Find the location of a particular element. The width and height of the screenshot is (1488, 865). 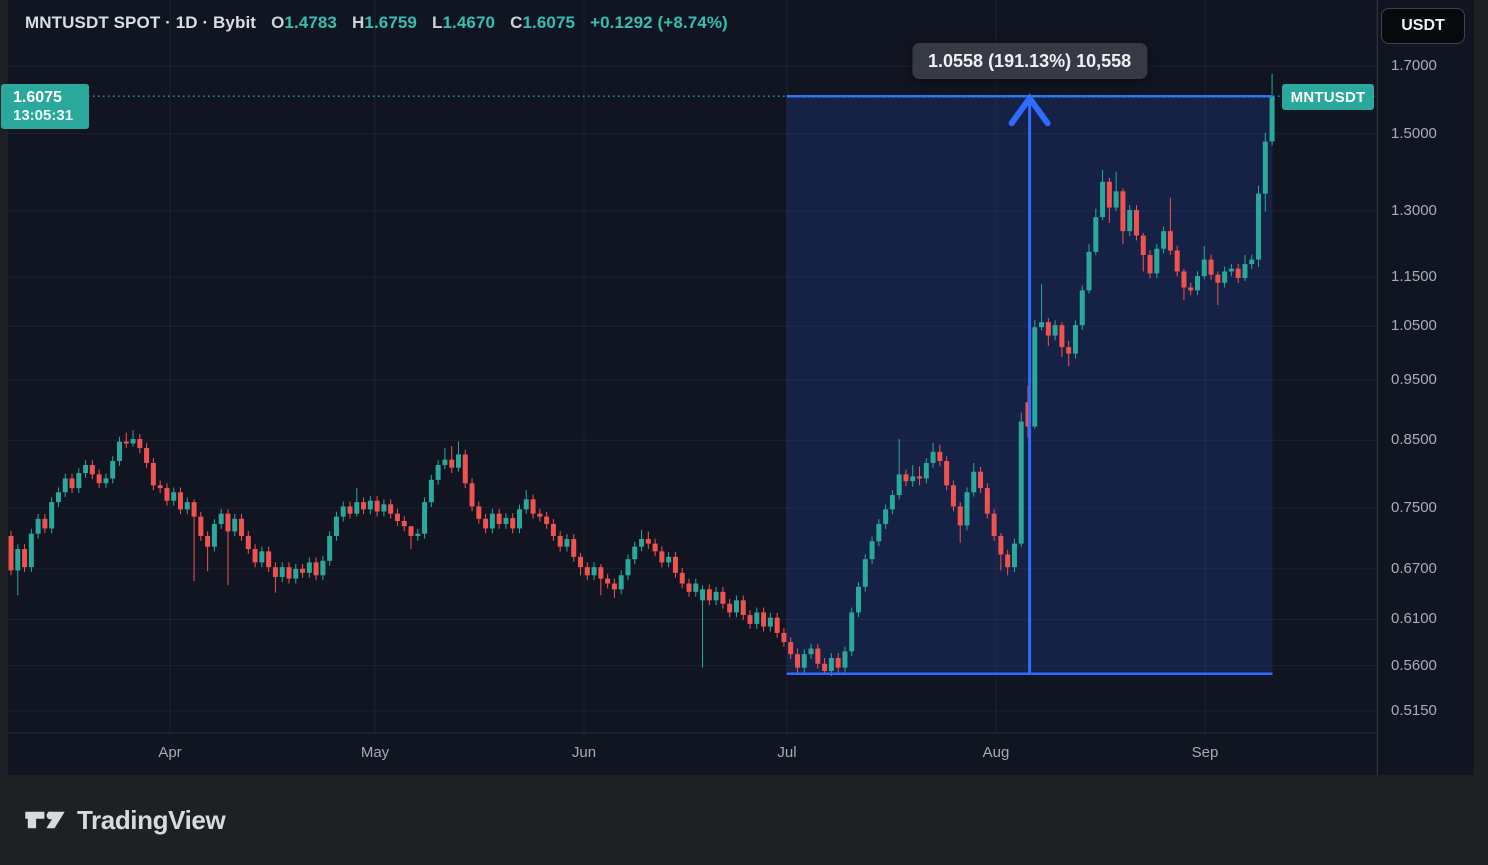

tradingview-logo: TradingView is located at coordinates (125, 820).